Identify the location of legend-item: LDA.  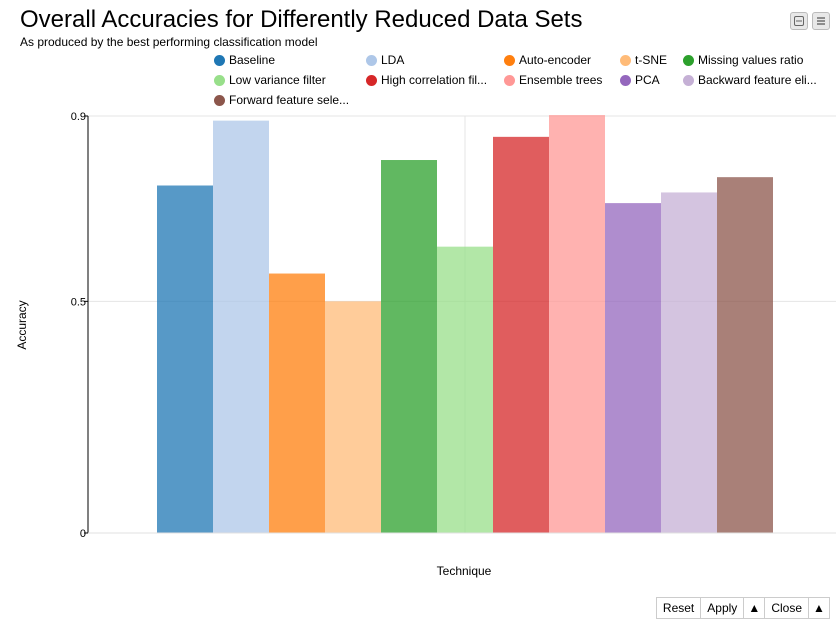
(385, 60).